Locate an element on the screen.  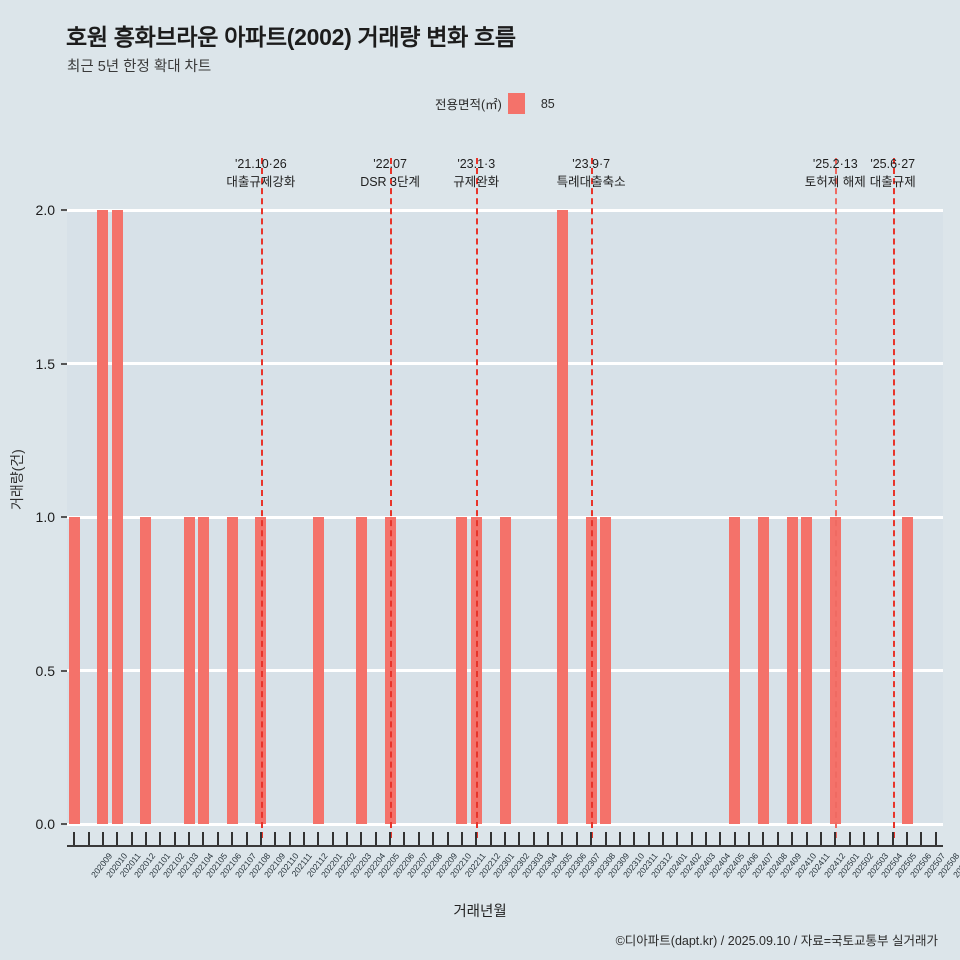
event-annotation-text: 특례대출축소 is located at coordinates (591, 182).